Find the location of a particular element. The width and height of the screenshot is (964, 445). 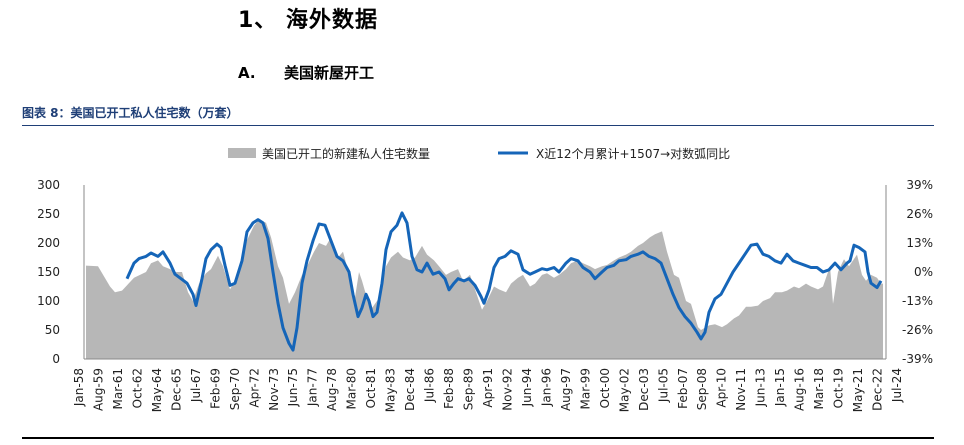

x-tick-label: May-83 is located at coordinates (391, 390).